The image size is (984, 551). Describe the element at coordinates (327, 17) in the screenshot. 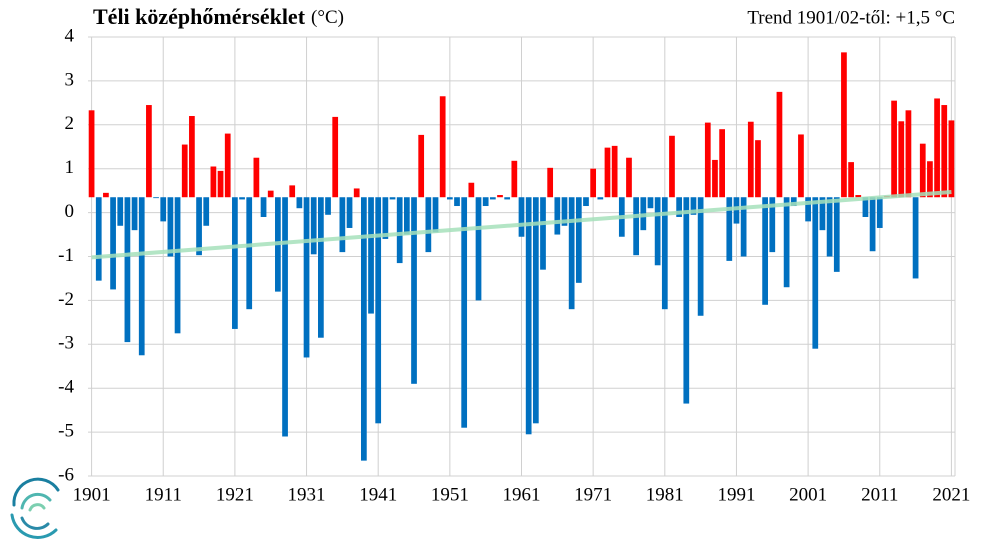

I see `unit-label: (°C)` at that location.